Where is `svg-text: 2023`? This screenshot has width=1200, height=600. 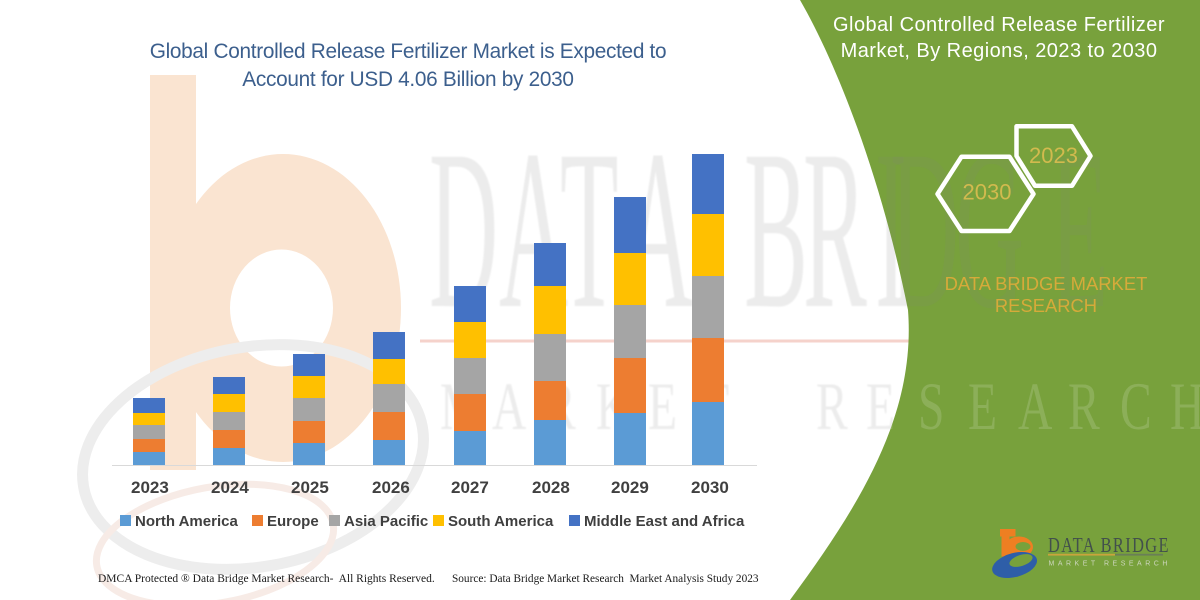
svg-text: 2023 is located at coordinates (1053, 155).